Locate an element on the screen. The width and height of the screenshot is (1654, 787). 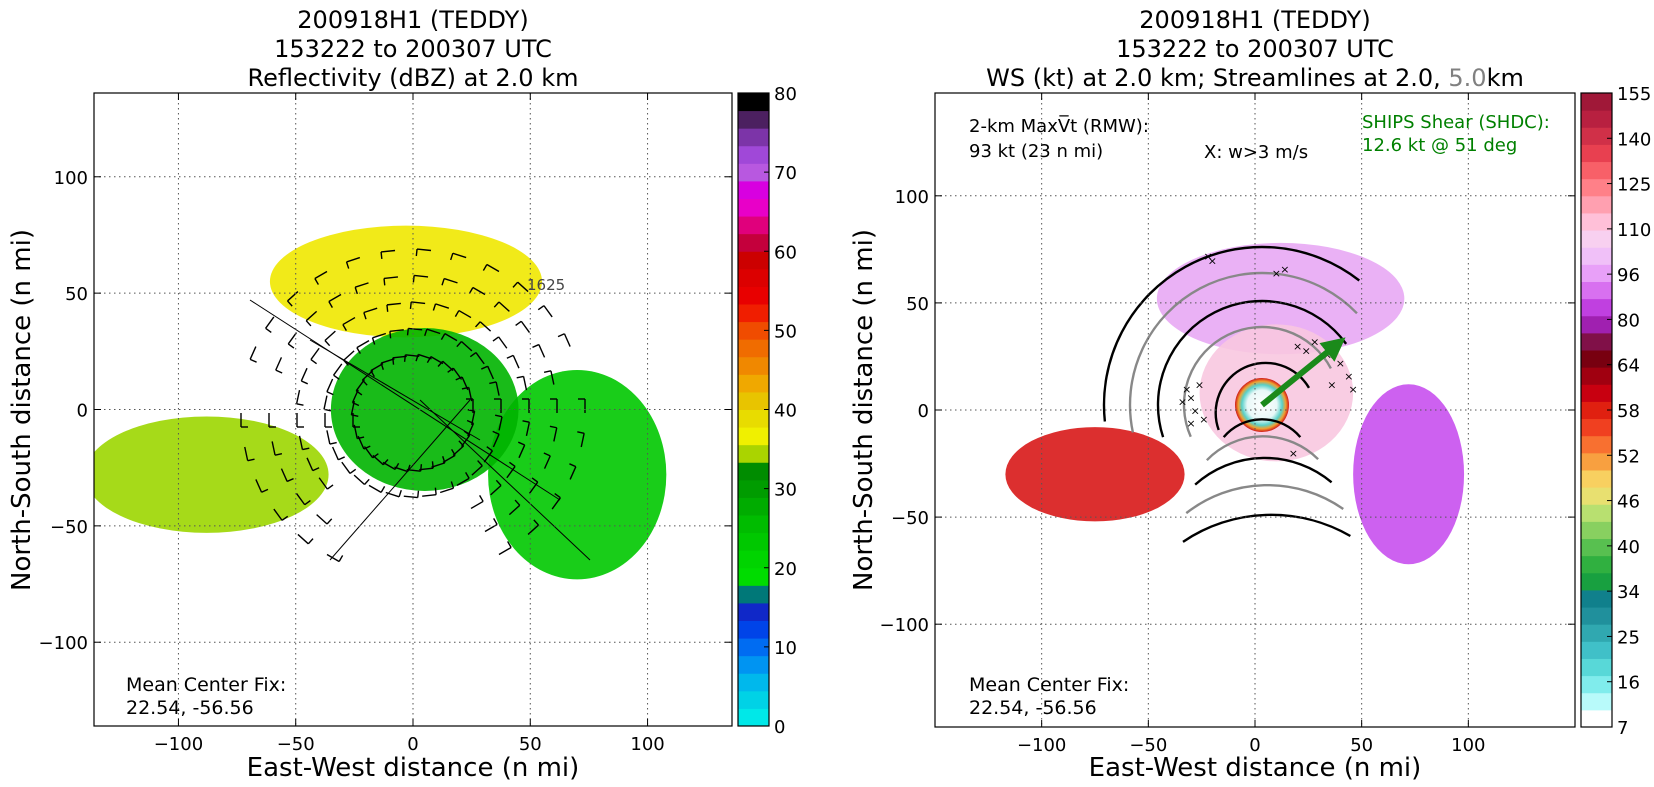
colorbar-label: 96 is located at coordinates (1628, 275).